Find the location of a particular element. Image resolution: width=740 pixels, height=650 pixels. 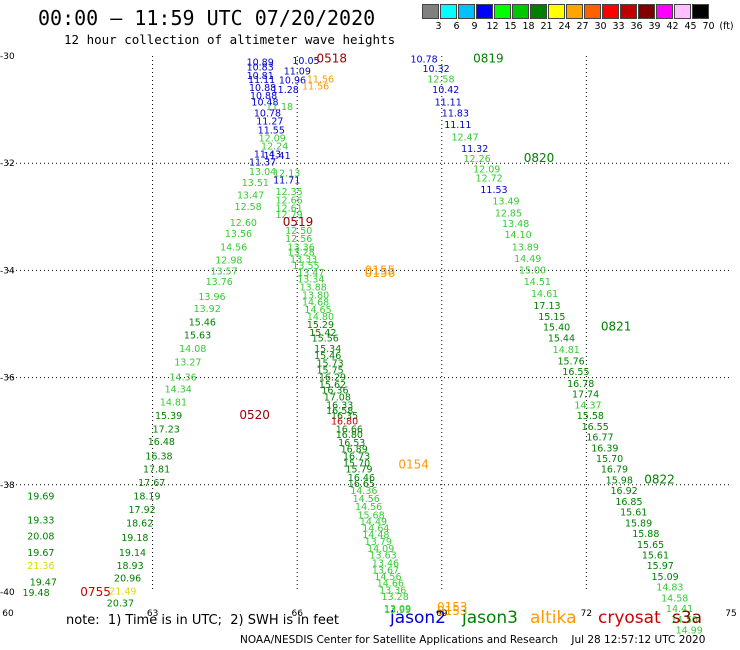

wave-height-label: 12.79 is located at coordinates (289, 215).